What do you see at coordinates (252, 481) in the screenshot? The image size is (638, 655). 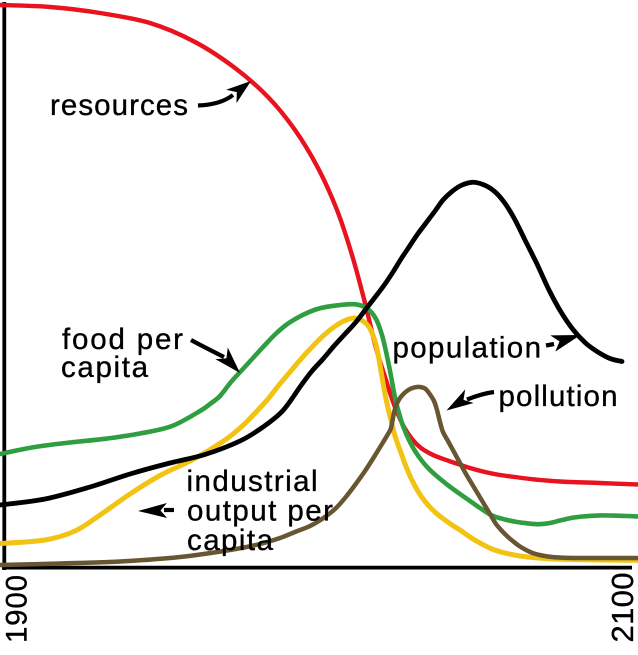 I see `svg-text: industrial` at bounding box center [252, 481].